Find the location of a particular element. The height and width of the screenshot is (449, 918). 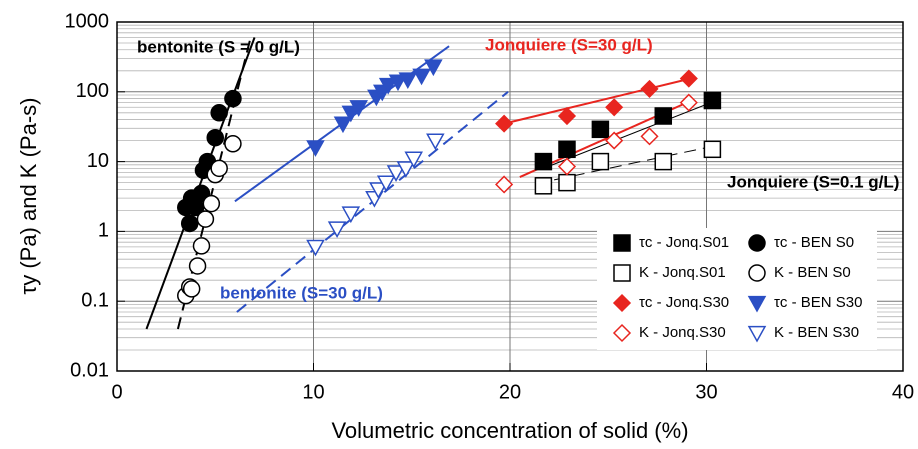

y-tick-label: 1000 is located at coordinates (87, 21).